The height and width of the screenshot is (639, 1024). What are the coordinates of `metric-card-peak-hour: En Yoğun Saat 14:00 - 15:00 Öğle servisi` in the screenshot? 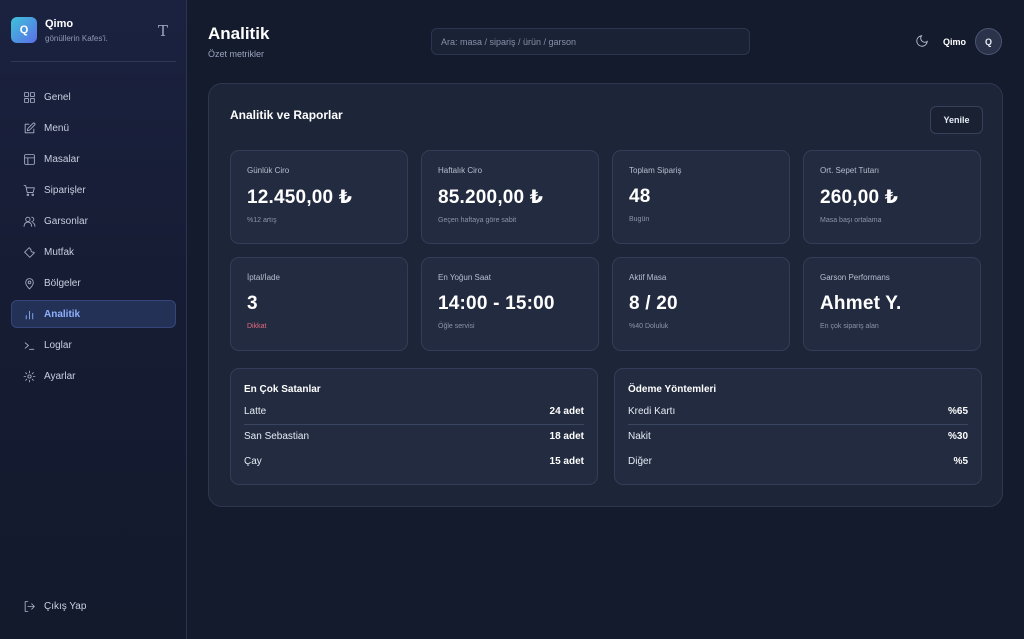 It's located at (510, 304).